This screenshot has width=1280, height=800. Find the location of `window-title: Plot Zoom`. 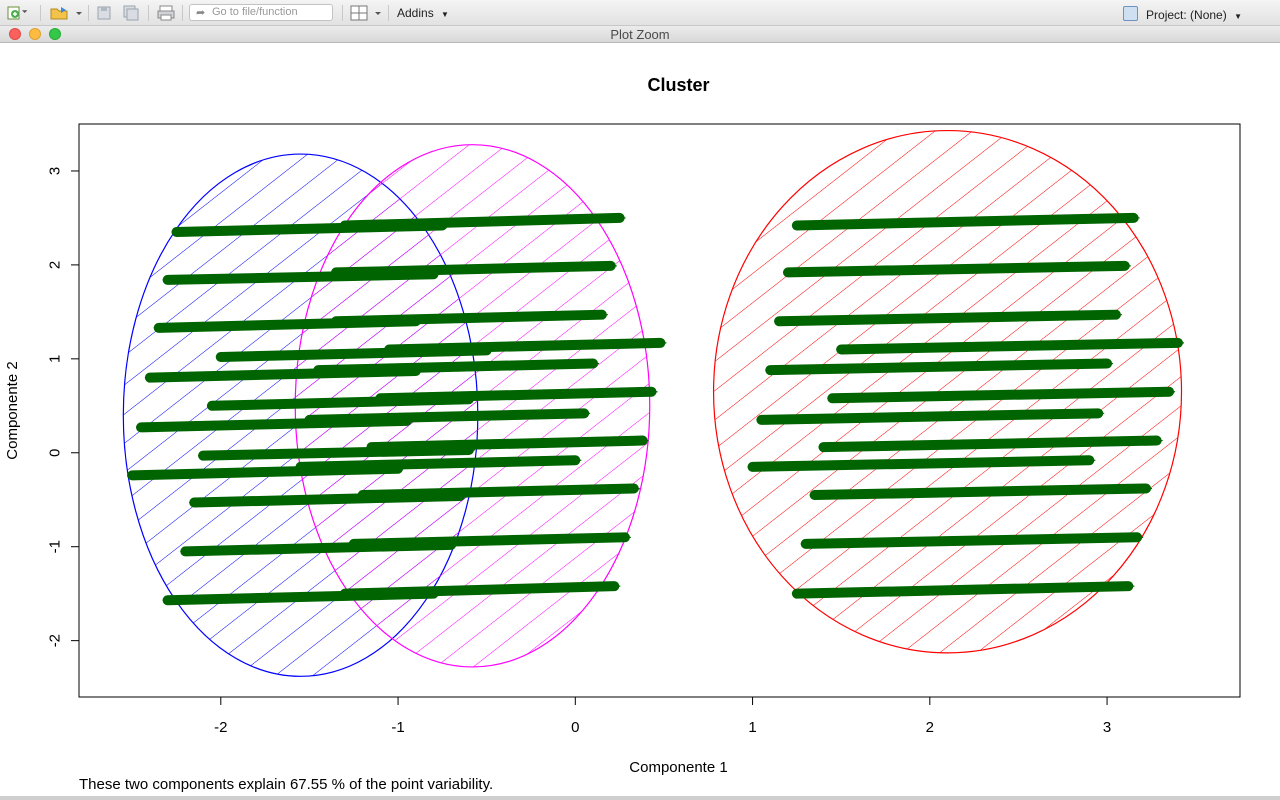

window-title: Plot Zoom is located at coordinates (640, 34).